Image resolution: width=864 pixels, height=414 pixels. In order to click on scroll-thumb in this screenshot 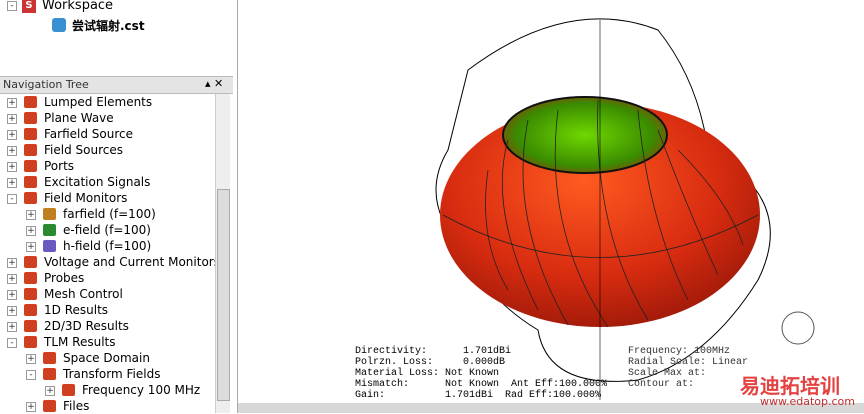, I will do `click(223, 295)`.